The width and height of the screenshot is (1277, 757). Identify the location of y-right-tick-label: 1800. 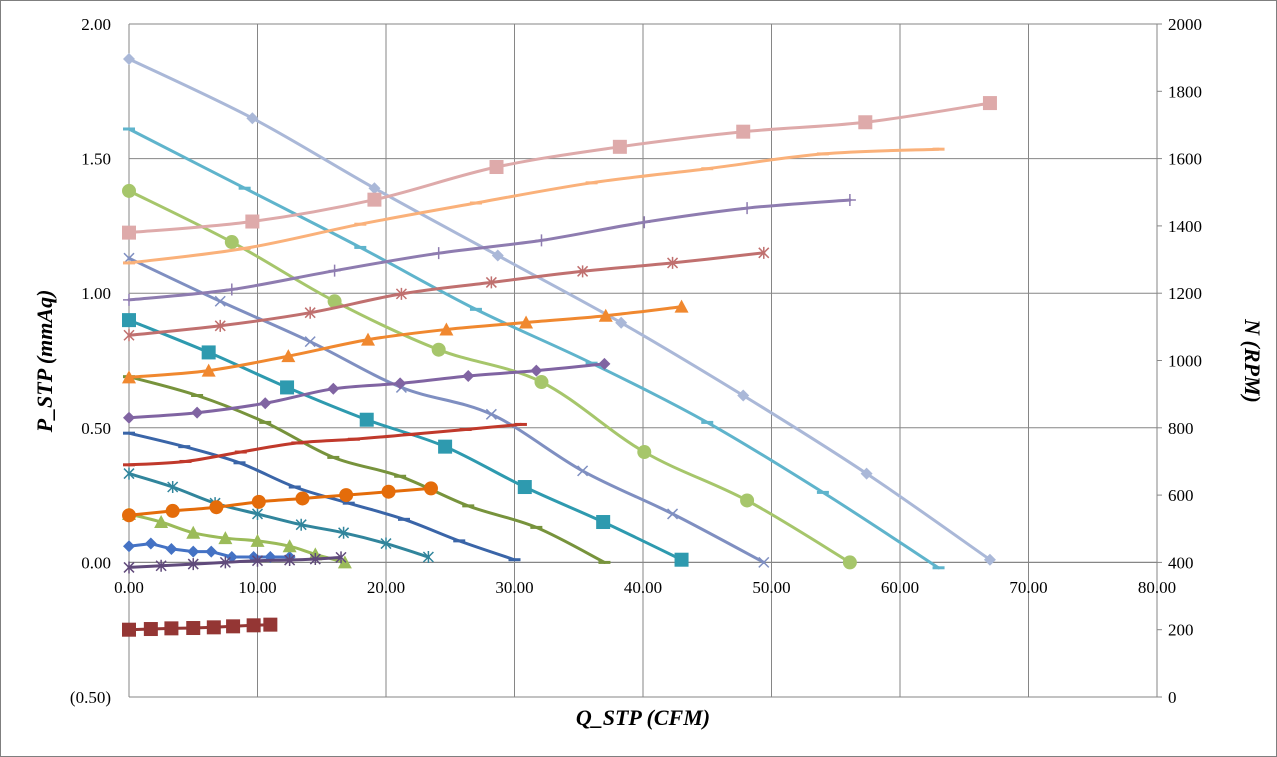
(1185, 91).